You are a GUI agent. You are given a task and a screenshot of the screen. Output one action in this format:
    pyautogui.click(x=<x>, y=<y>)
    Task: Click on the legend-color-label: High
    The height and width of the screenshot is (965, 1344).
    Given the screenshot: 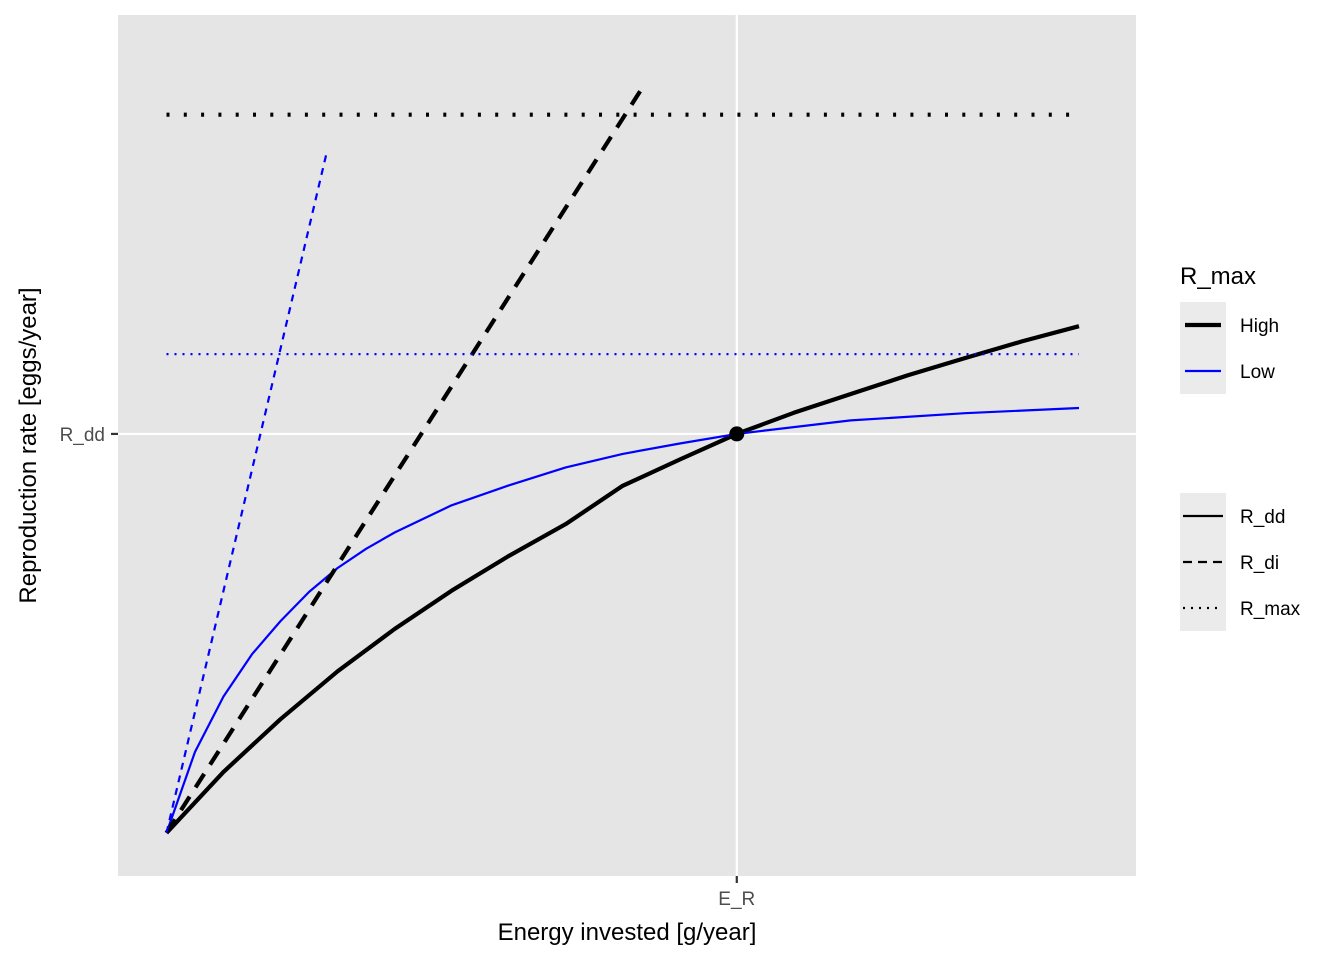 What is the action you would take?
    pyautogui.click(x=1259, y=326)
    